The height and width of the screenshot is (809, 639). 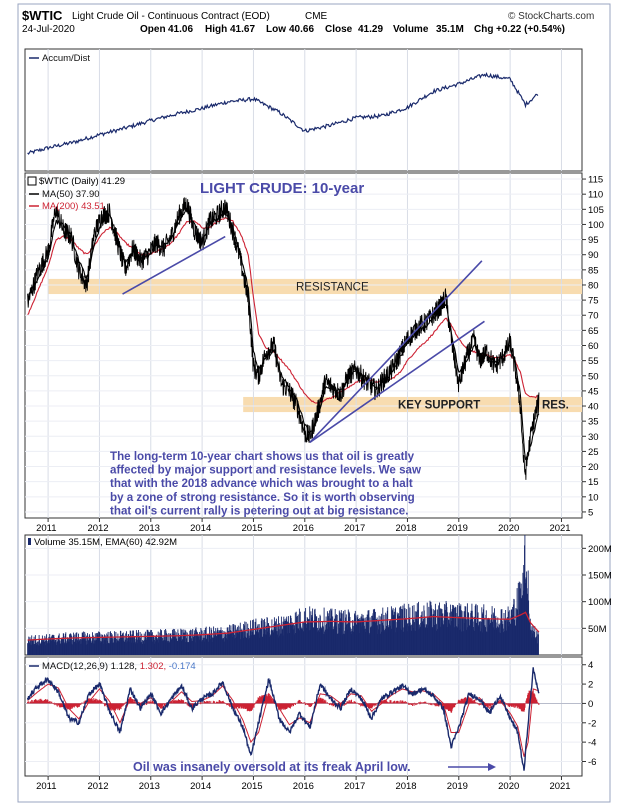 I want to click on macd-tick-label: -6, so click(x=592, y=762).